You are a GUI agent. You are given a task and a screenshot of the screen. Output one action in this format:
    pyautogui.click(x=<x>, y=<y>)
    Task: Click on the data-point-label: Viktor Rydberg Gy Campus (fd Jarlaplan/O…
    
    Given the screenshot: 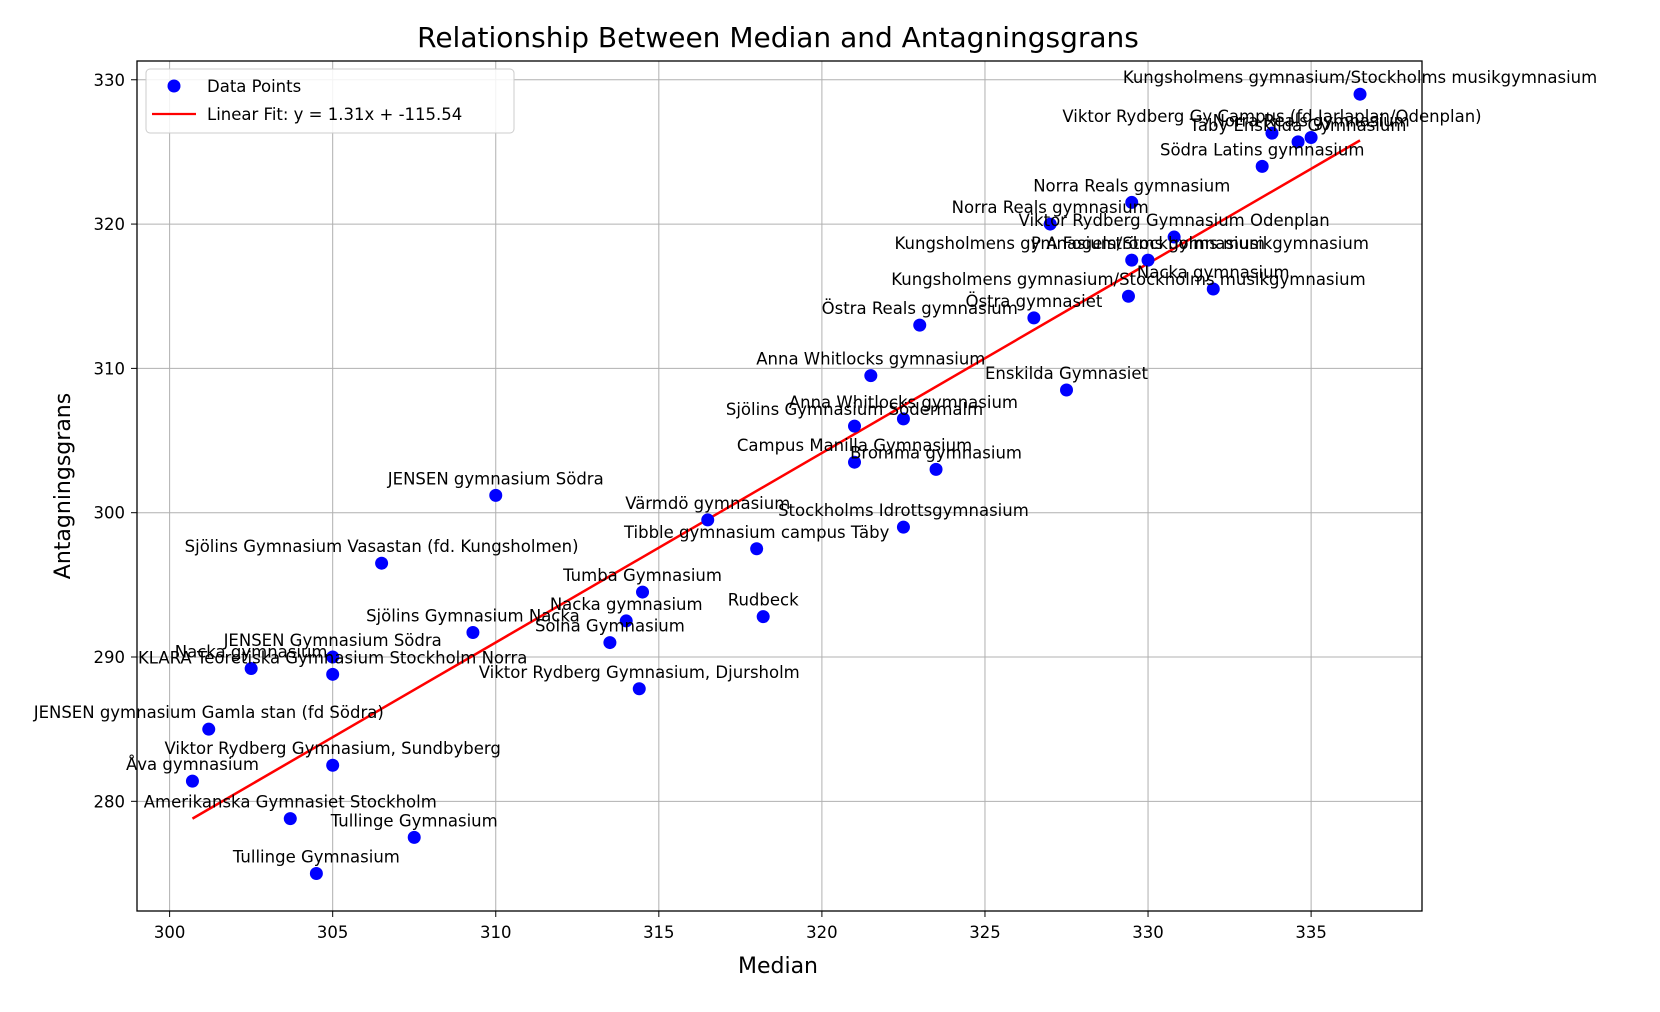 What is the action you would take?
    pyautogui.click(x=1271, y=116)
    